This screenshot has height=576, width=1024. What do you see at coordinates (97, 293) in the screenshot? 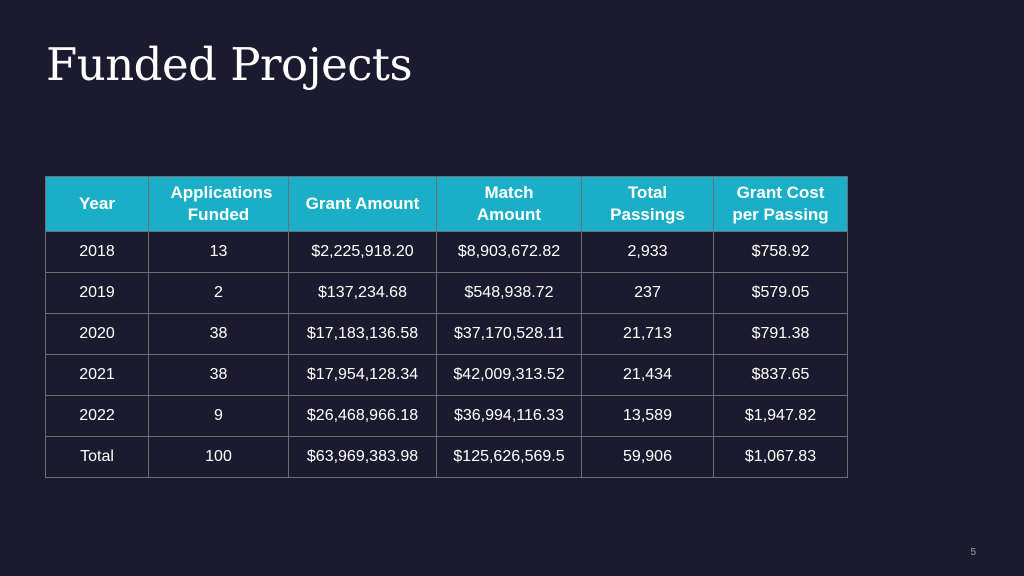
I see `cell-year: 2019` at bounding box center [97, 293].